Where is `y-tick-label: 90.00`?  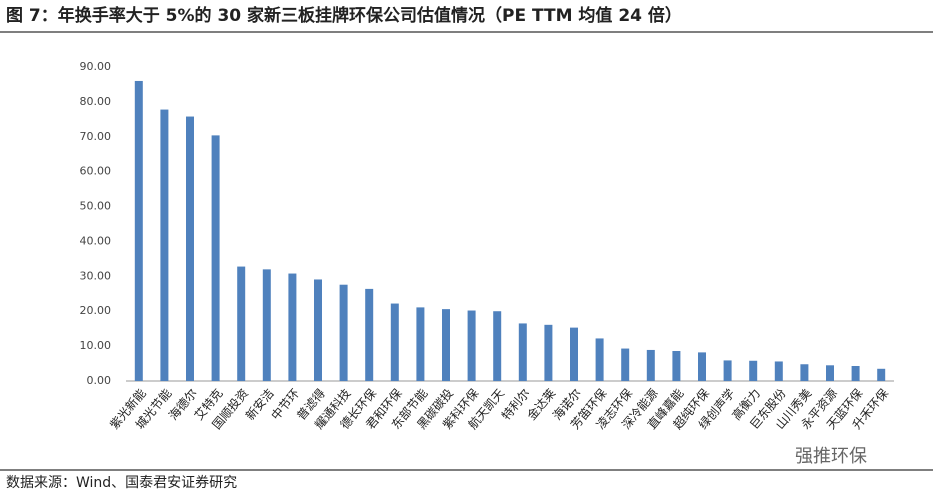 y-tick-label: 90.00 is located at coordinates (96, 66).